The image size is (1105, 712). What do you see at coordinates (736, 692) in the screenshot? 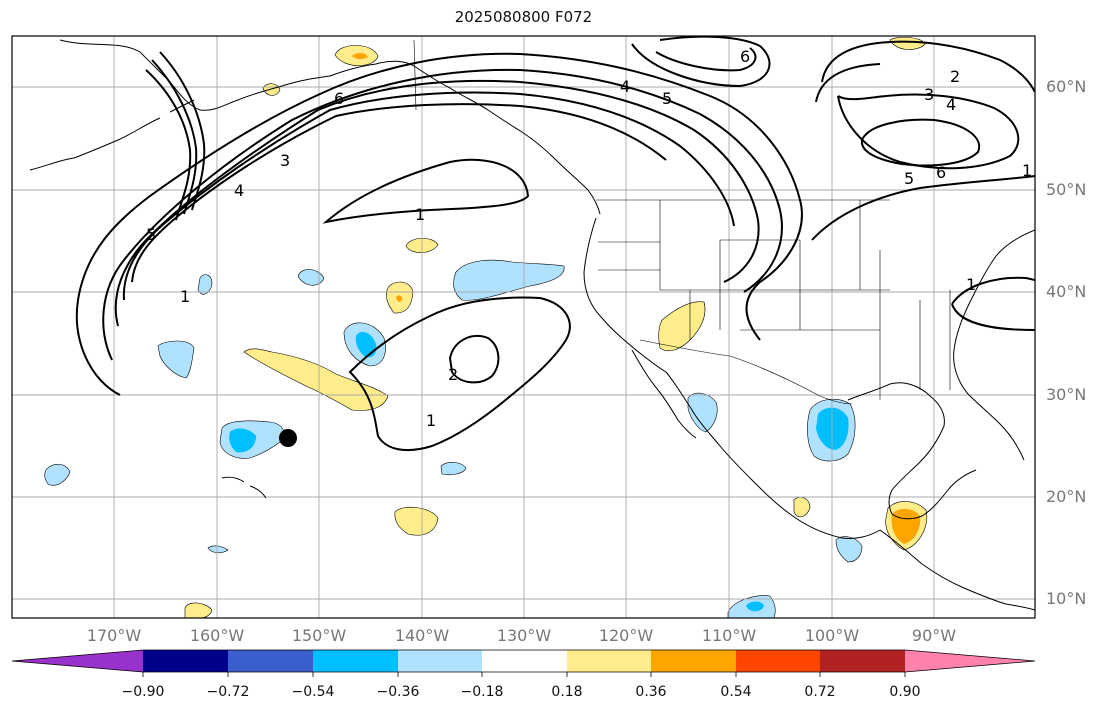
I see `colorbar-tick-label: 0.54` at bounding box center [736, 692].